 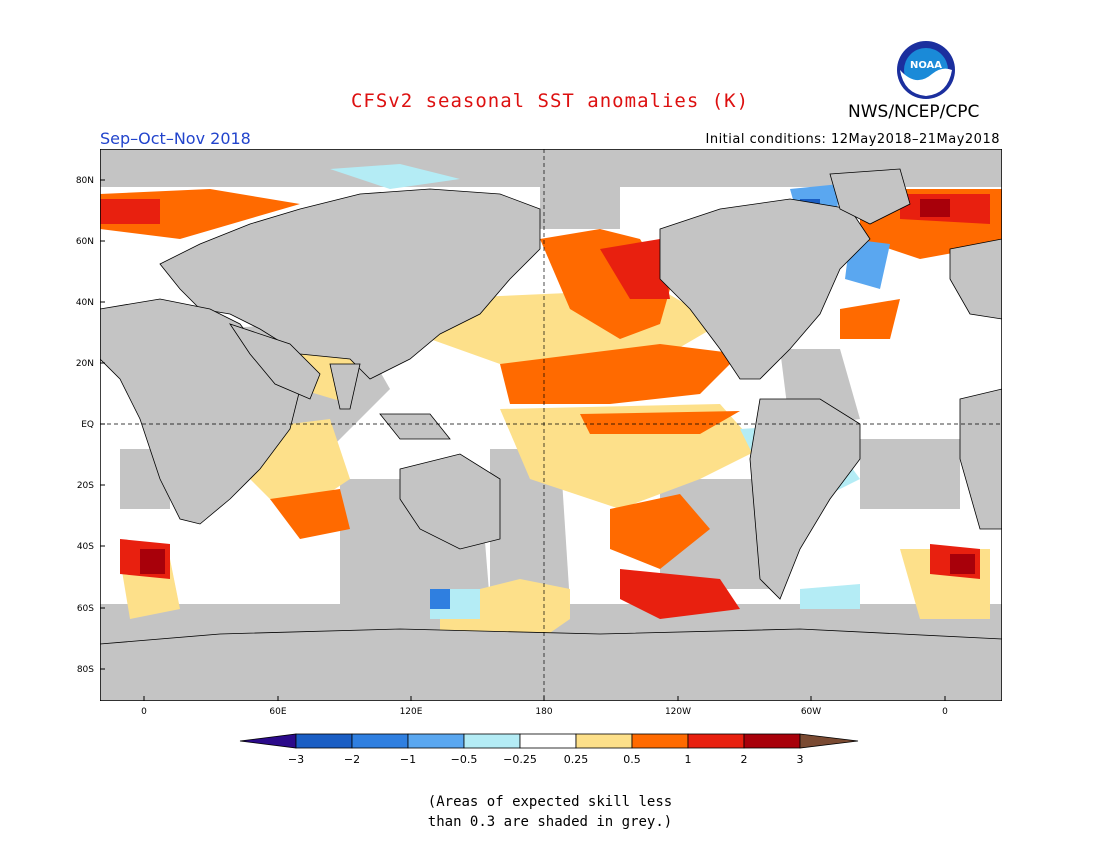 I want to click on lat-label: 80N, so click(x=85, y=181).